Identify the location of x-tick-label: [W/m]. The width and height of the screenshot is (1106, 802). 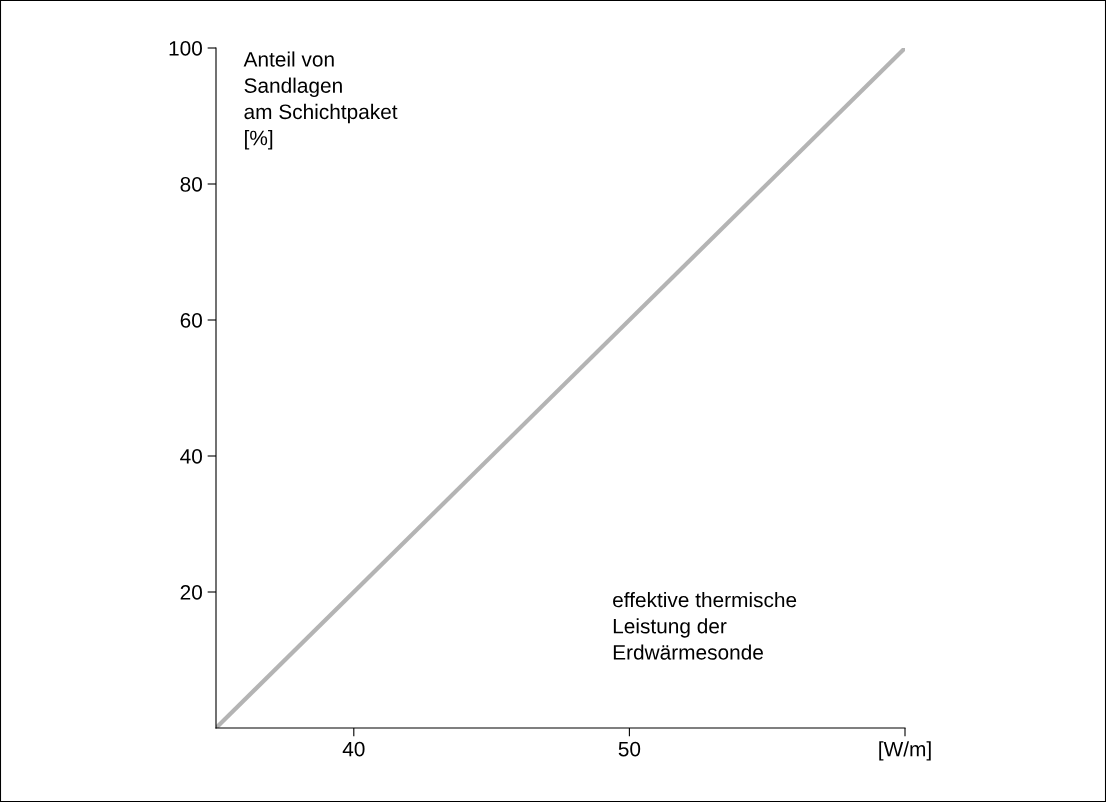
(905, 751).